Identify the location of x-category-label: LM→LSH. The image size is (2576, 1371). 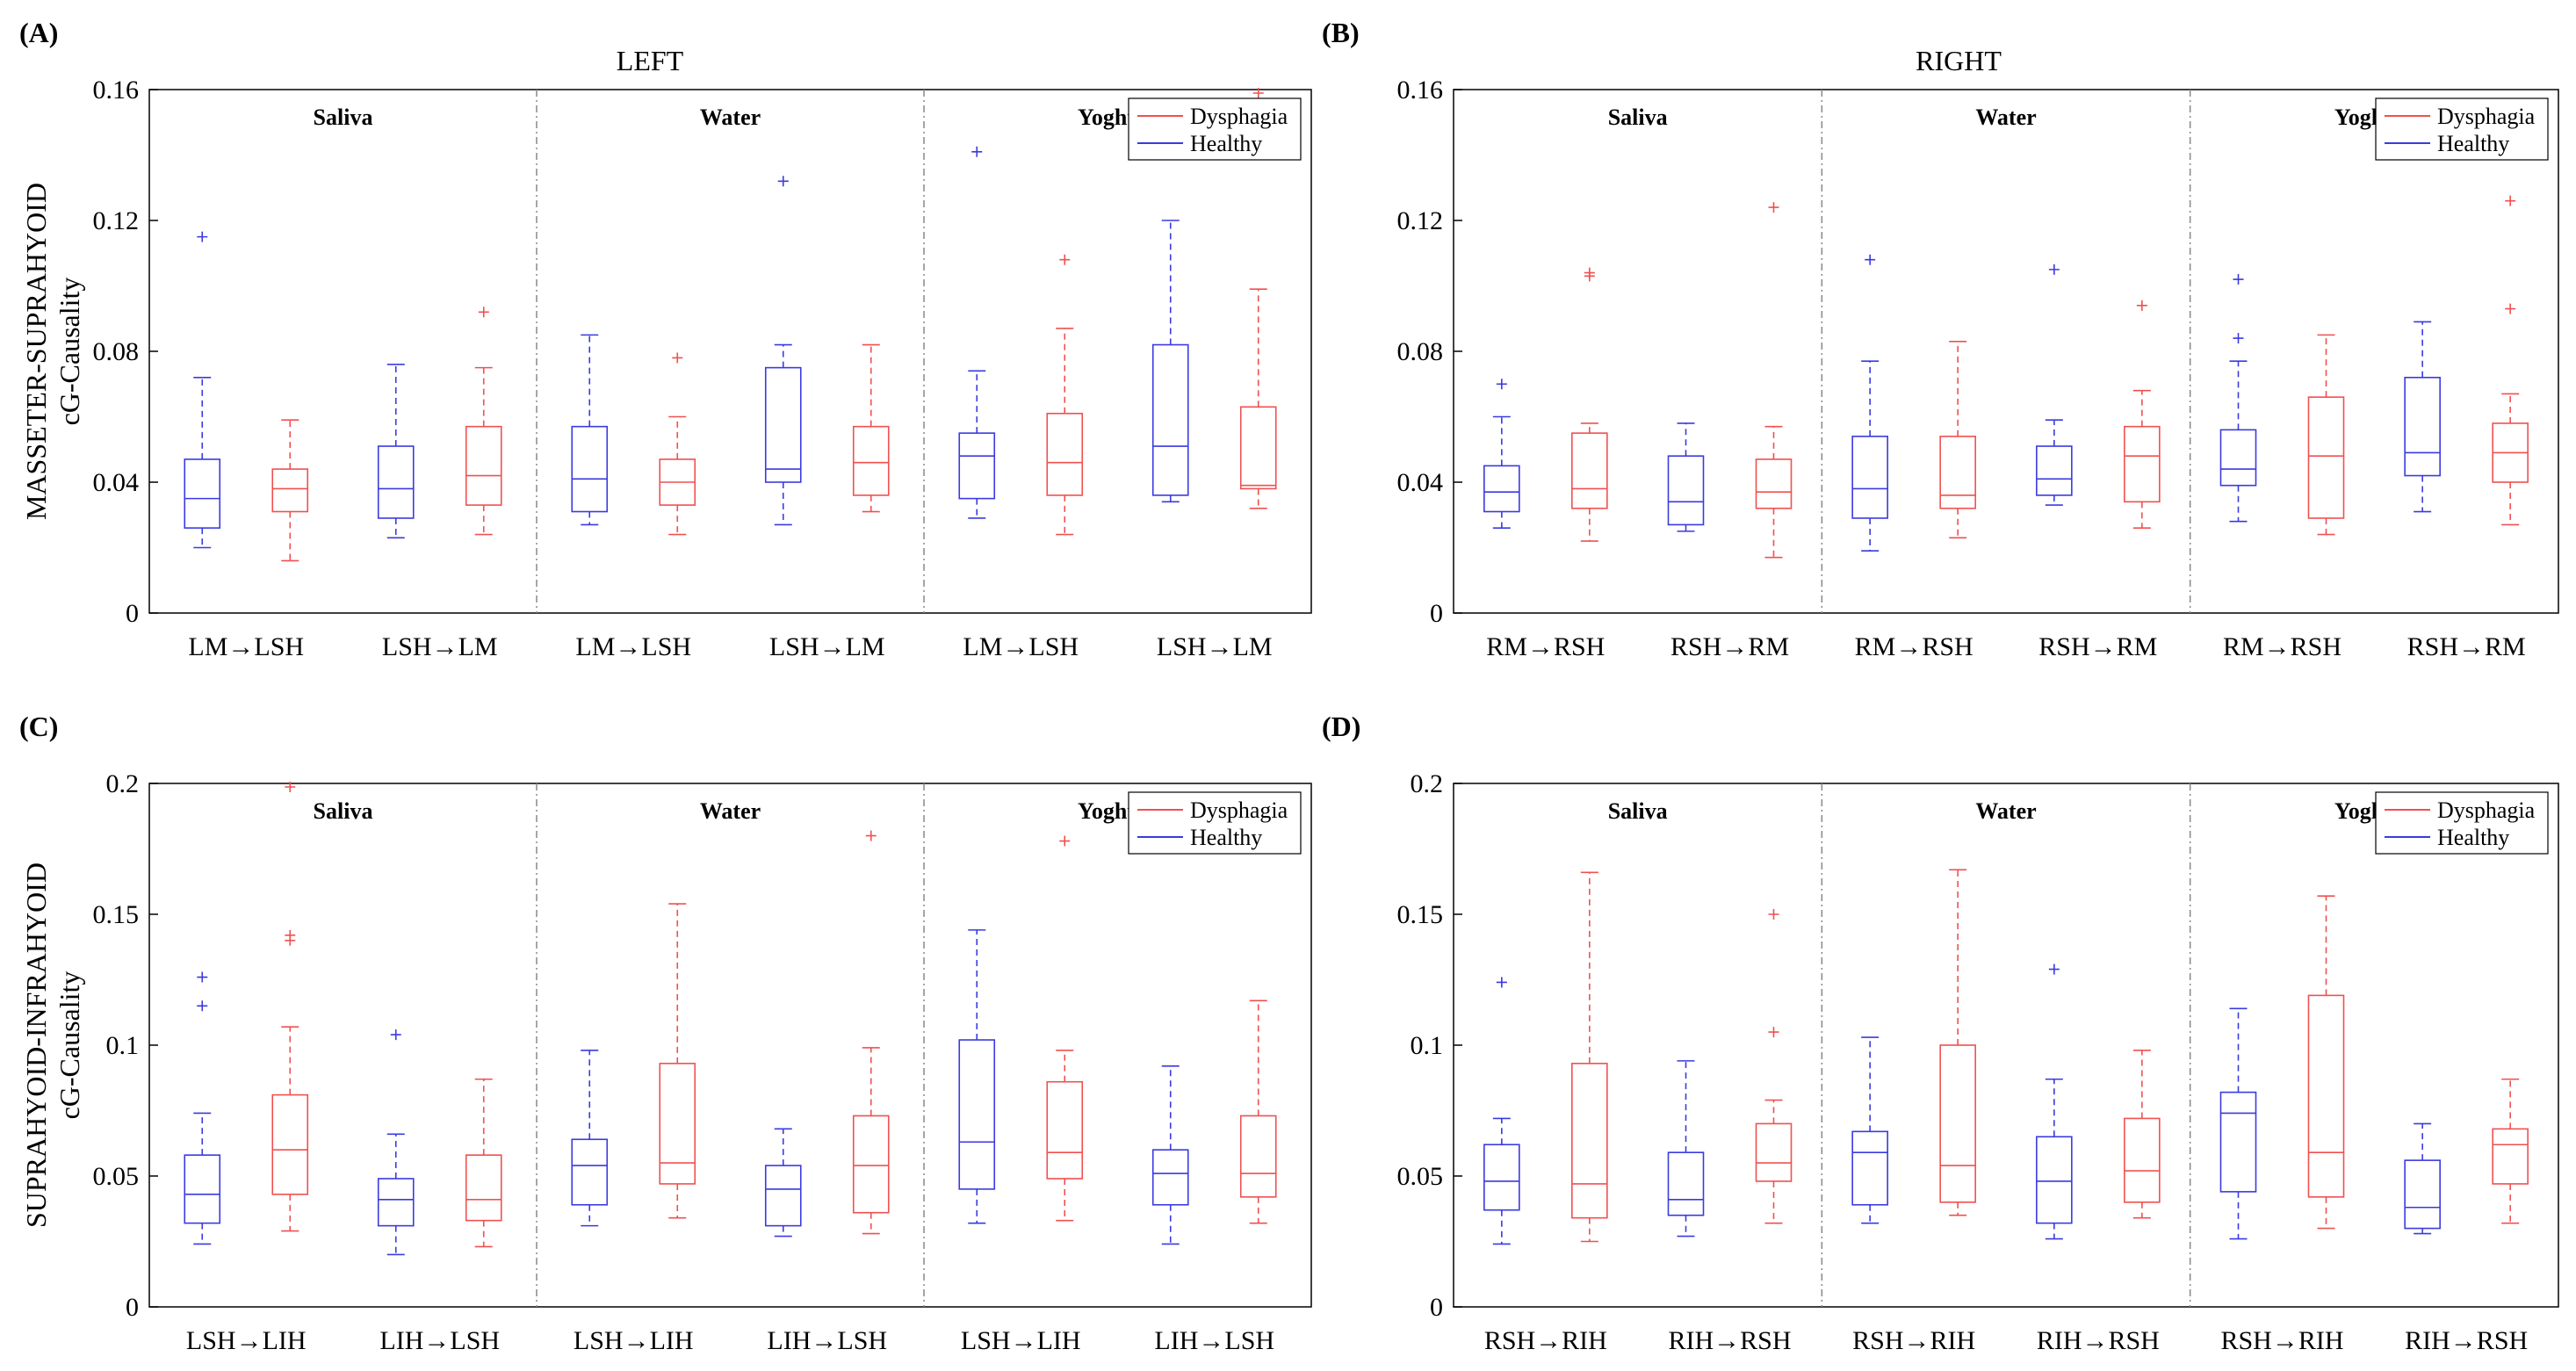
(1021, 646).